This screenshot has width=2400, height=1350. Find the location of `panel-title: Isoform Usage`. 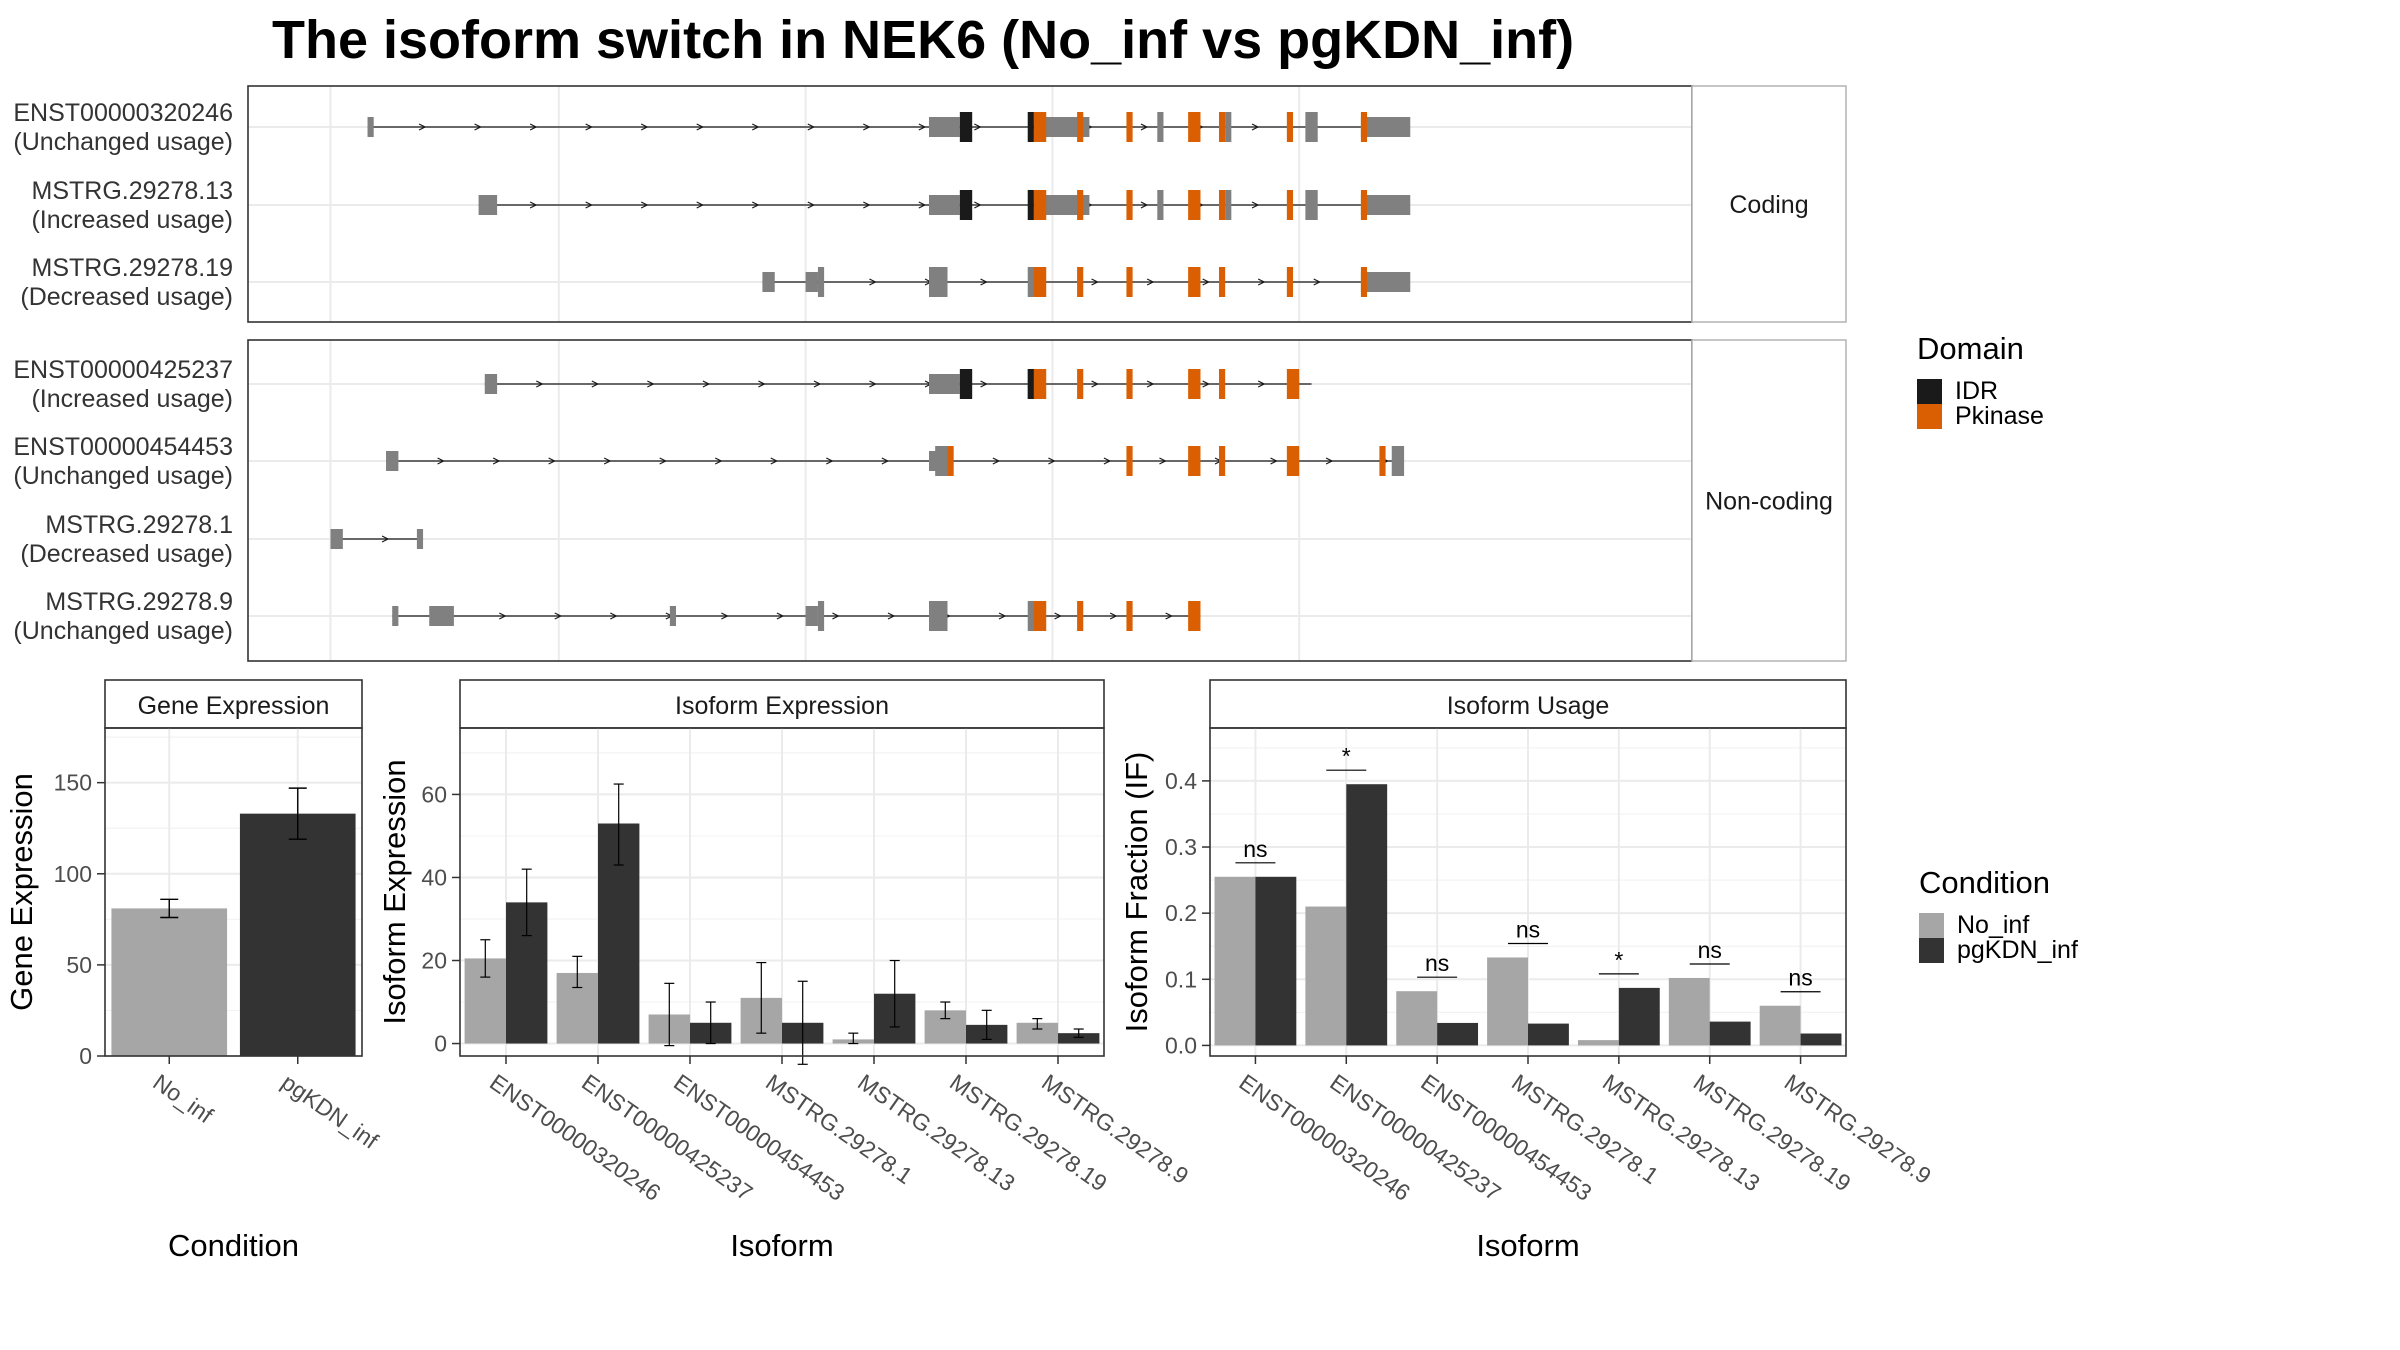

panel-title: Isoform Usage is located at coordinates (1528, 706).